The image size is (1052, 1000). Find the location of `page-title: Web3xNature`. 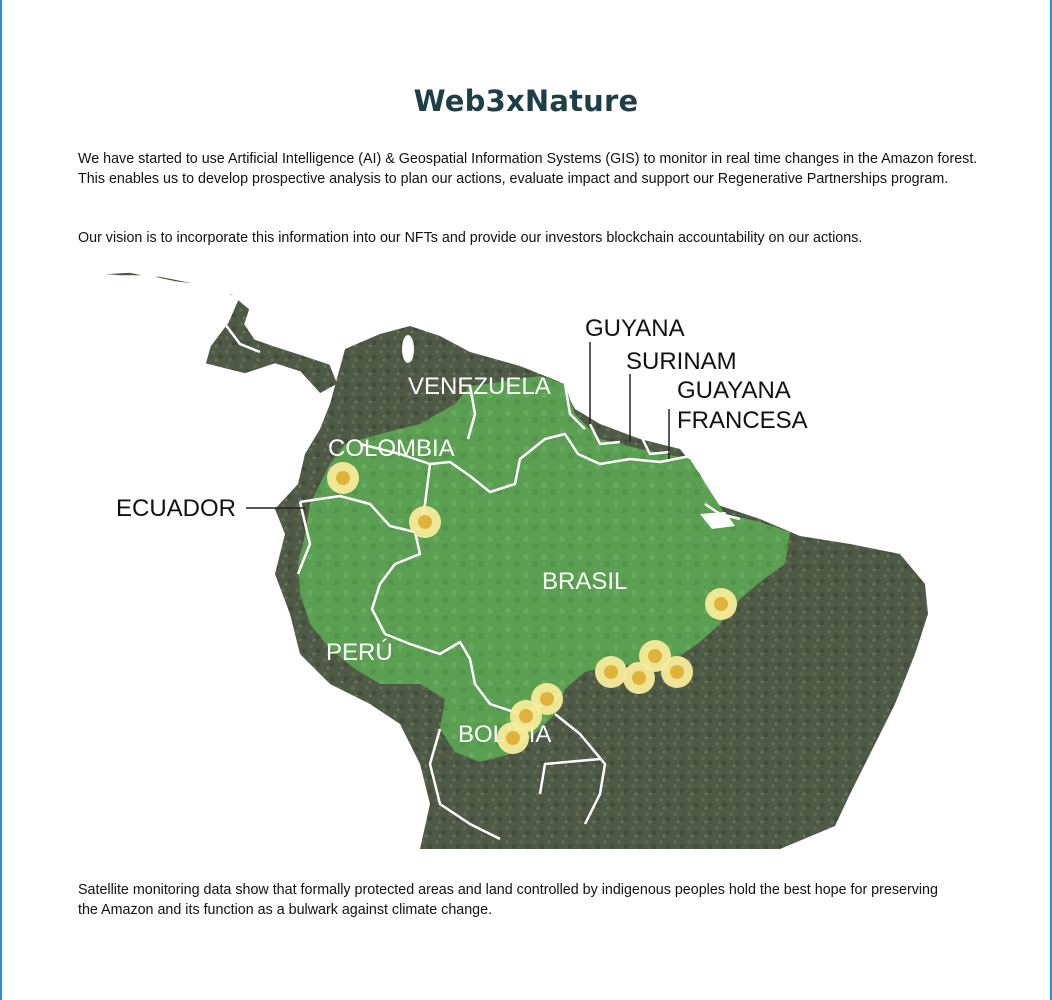

page-title: Web3xNature is located at coordinates (526, 101).